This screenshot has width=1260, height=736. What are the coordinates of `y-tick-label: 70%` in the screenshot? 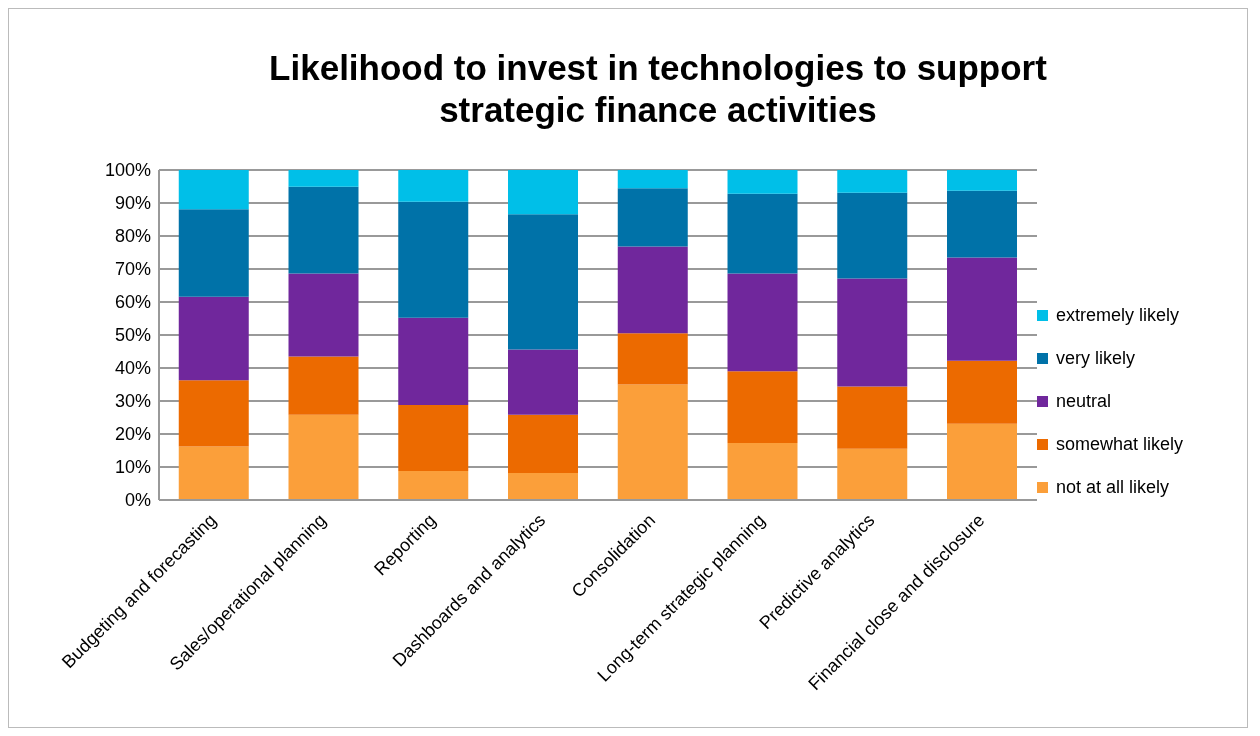 It's located at (132, 269).